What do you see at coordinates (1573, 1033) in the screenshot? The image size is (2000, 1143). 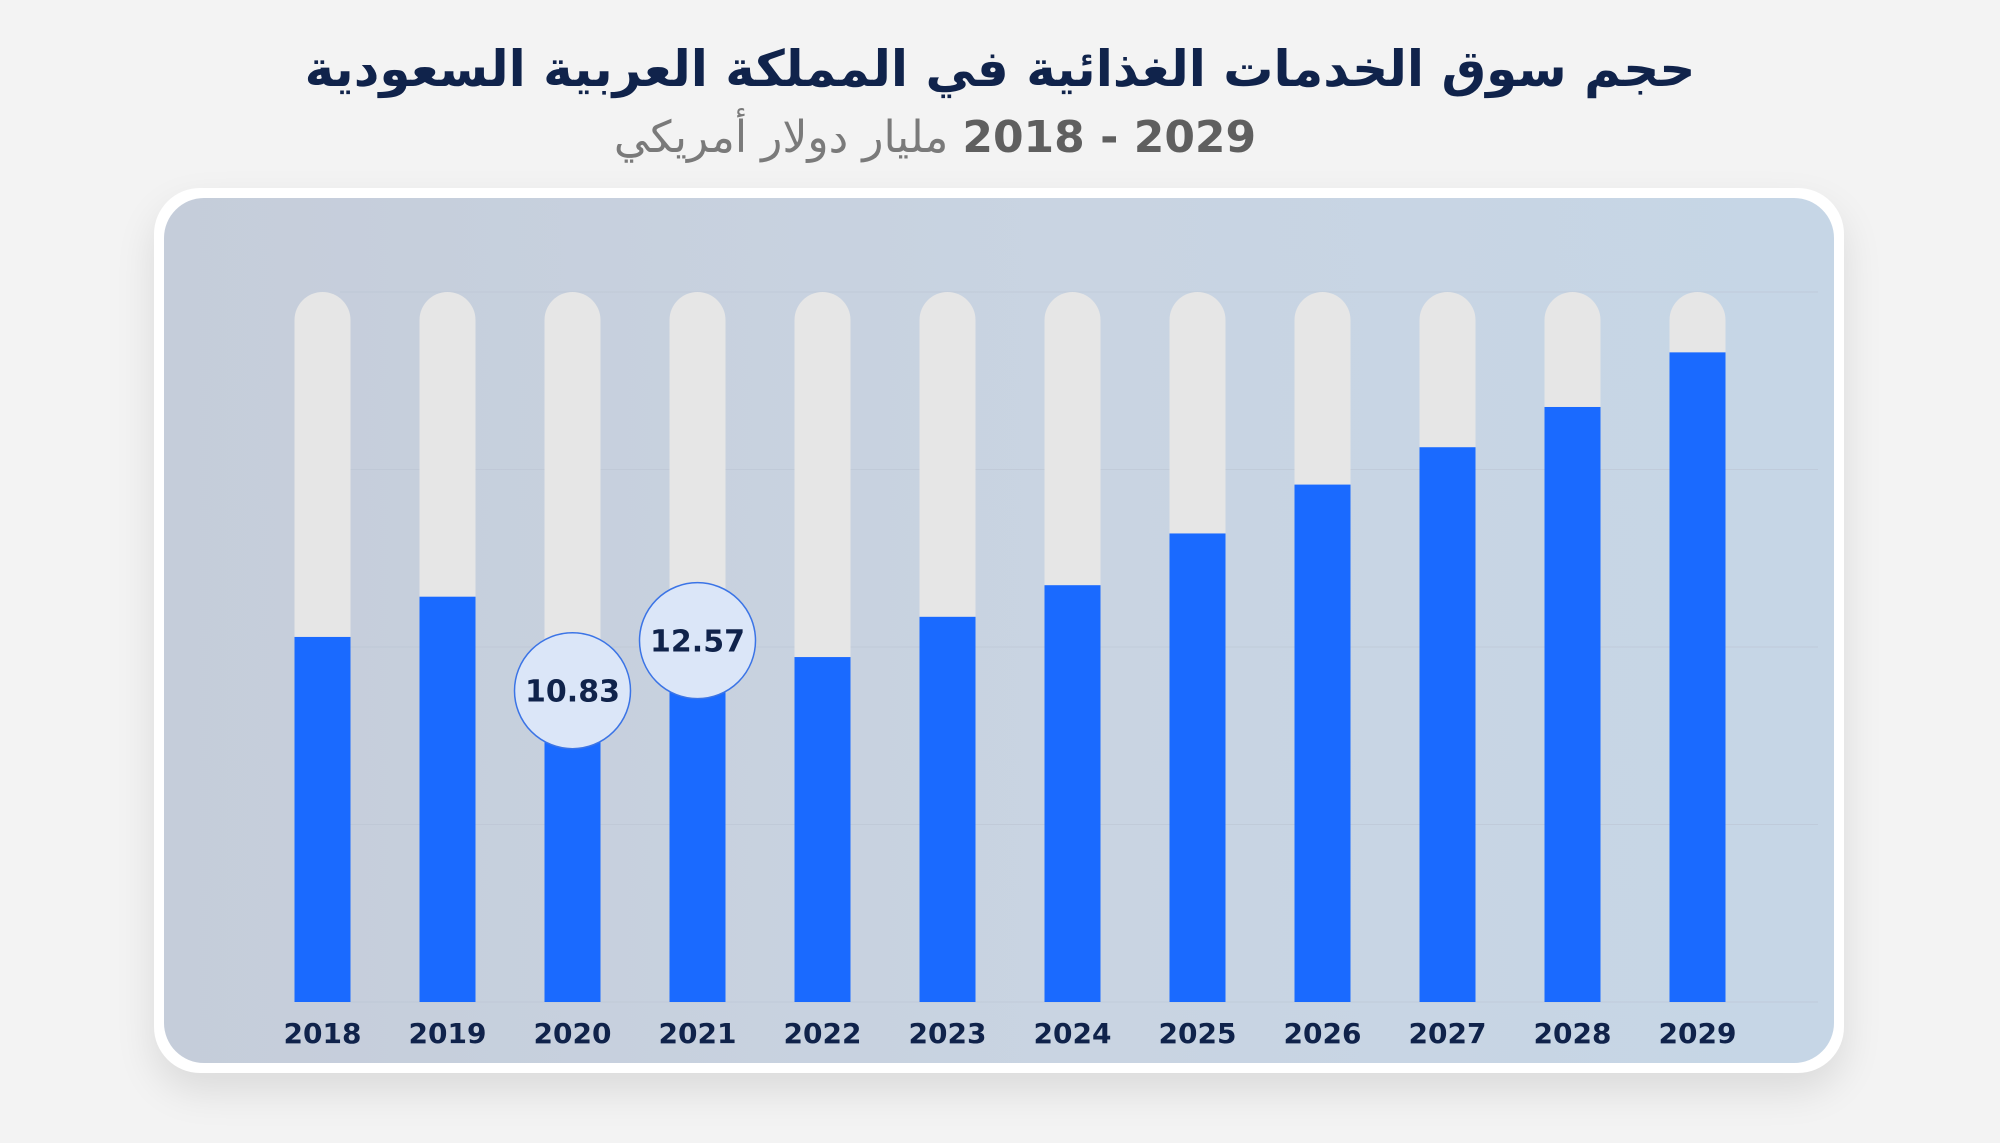 I see `x-tick-label: 2028` at bounding box center [1573, 1033].